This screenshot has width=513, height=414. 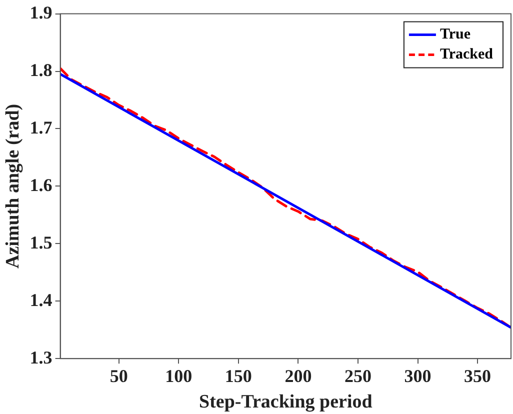 I want to click on y-tick-label: 1.5, so click(x=41, y=242).